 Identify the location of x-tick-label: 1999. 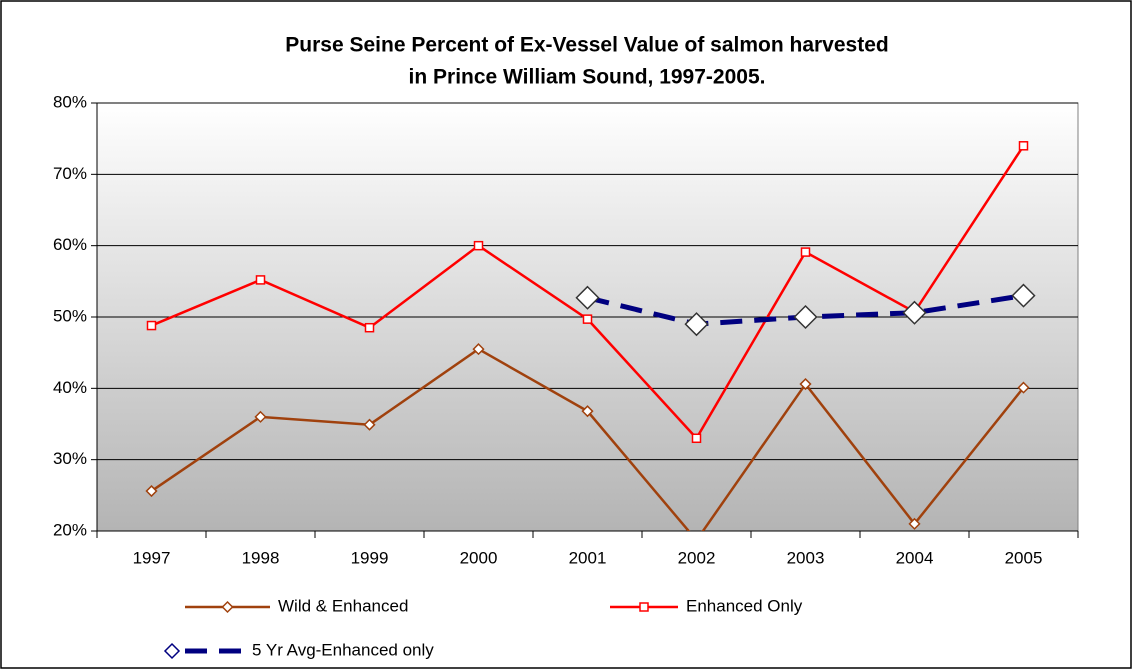
(370, 557).